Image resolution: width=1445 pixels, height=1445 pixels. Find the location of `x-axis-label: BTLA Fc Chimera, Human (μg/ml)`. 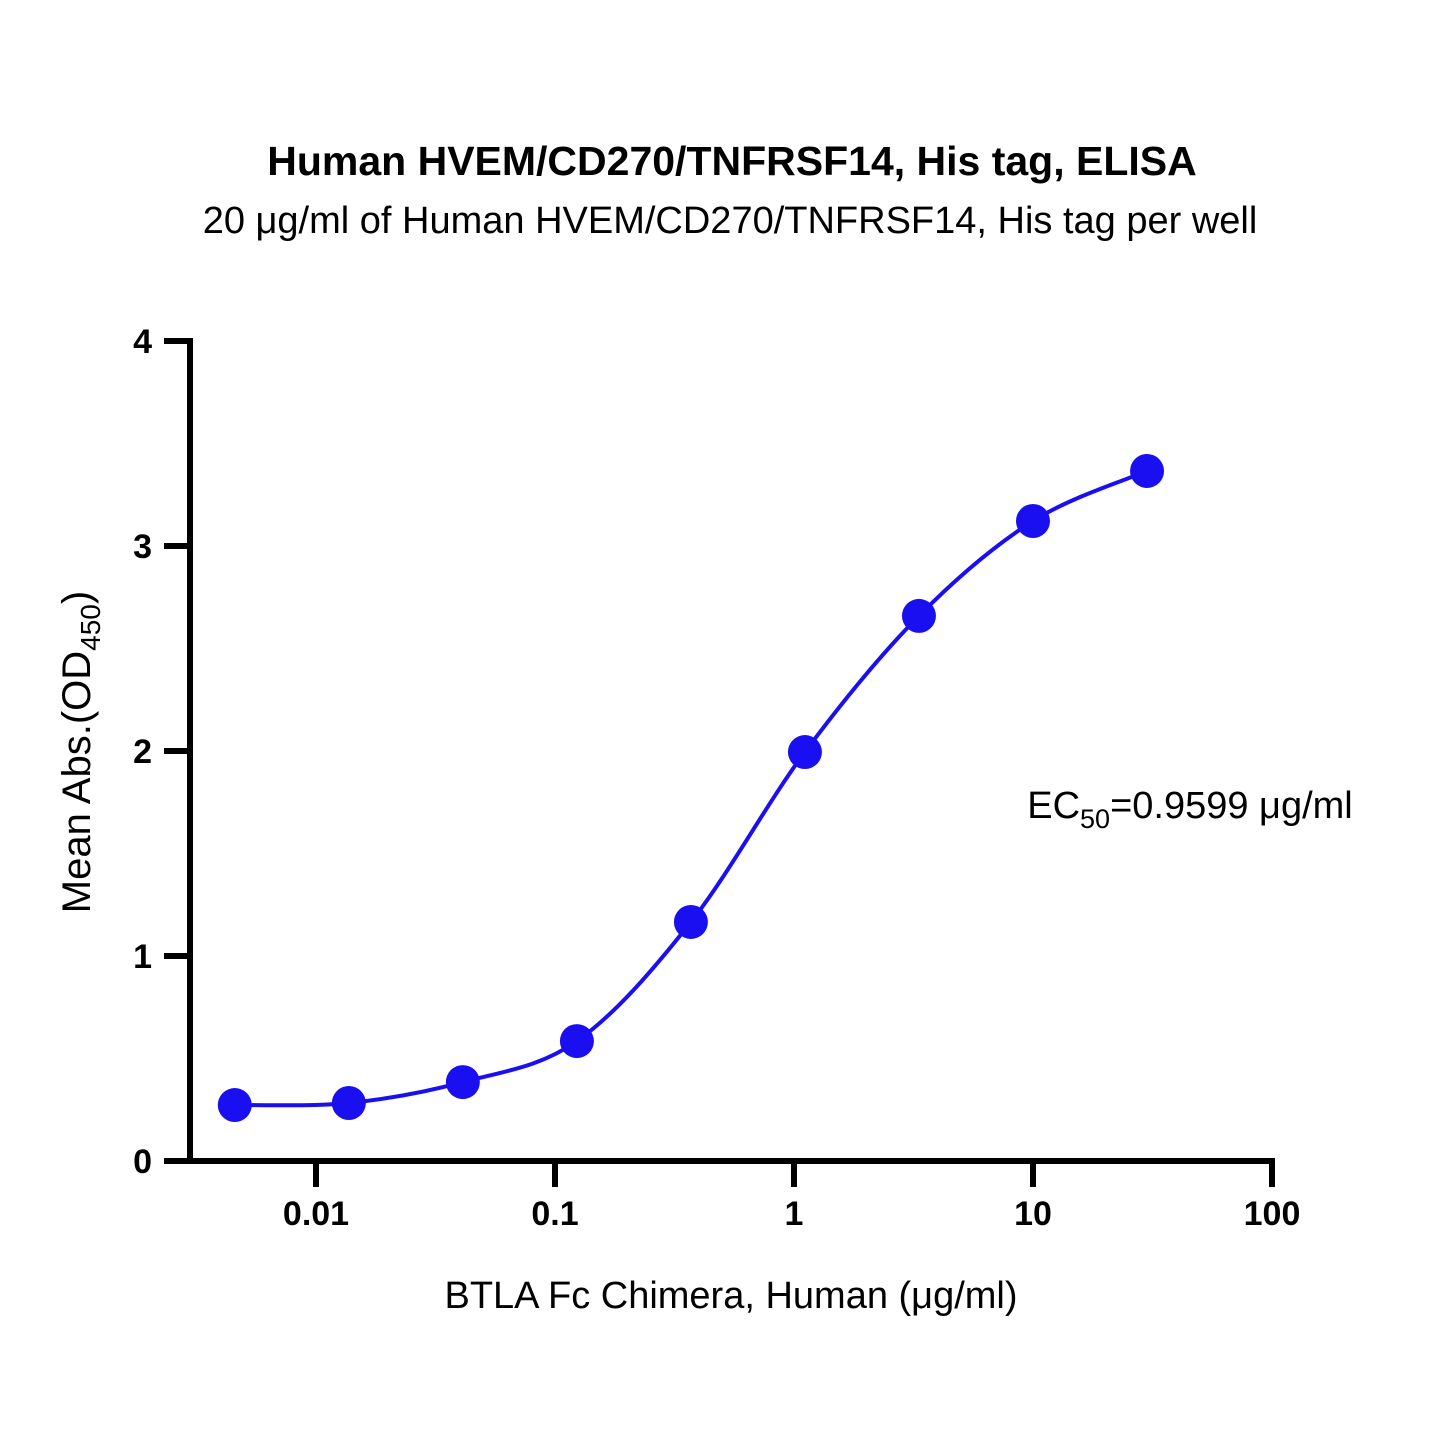

x-axis-label: BTLA Fc Chimera, Human (μg/ml) is located at coordinates (730, 1296).